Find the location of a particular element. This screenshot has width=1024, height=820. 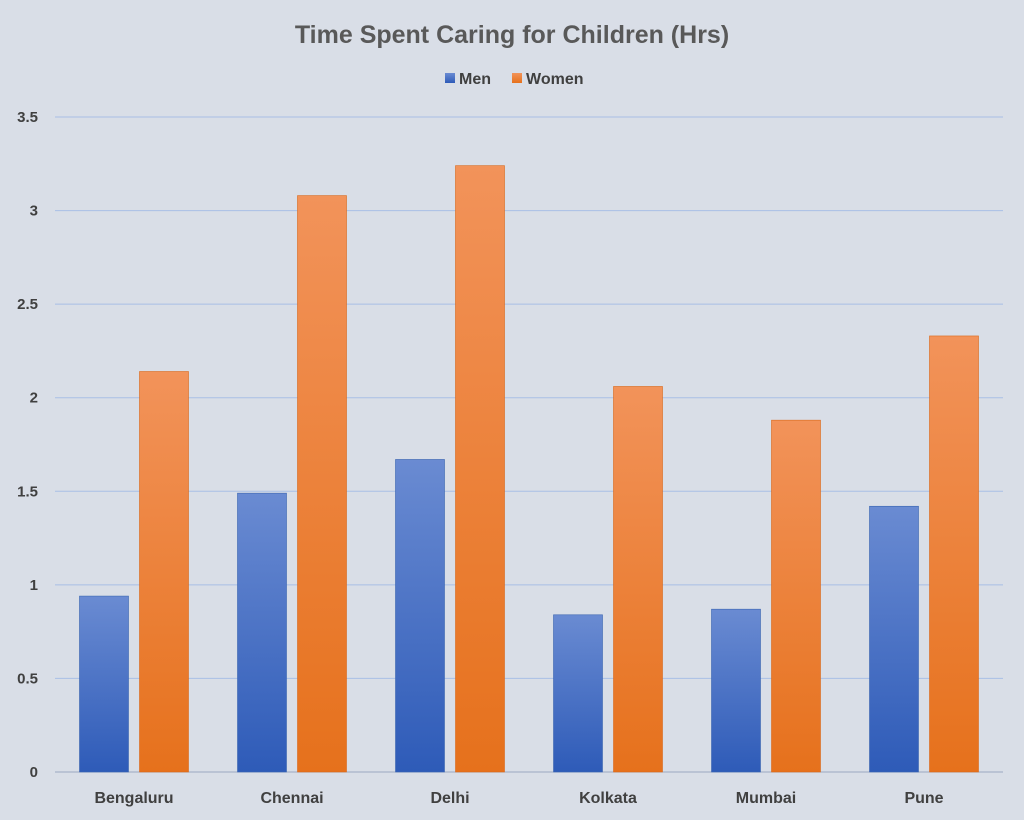

bar-women-kolkata is located at coordinates (638, 579).